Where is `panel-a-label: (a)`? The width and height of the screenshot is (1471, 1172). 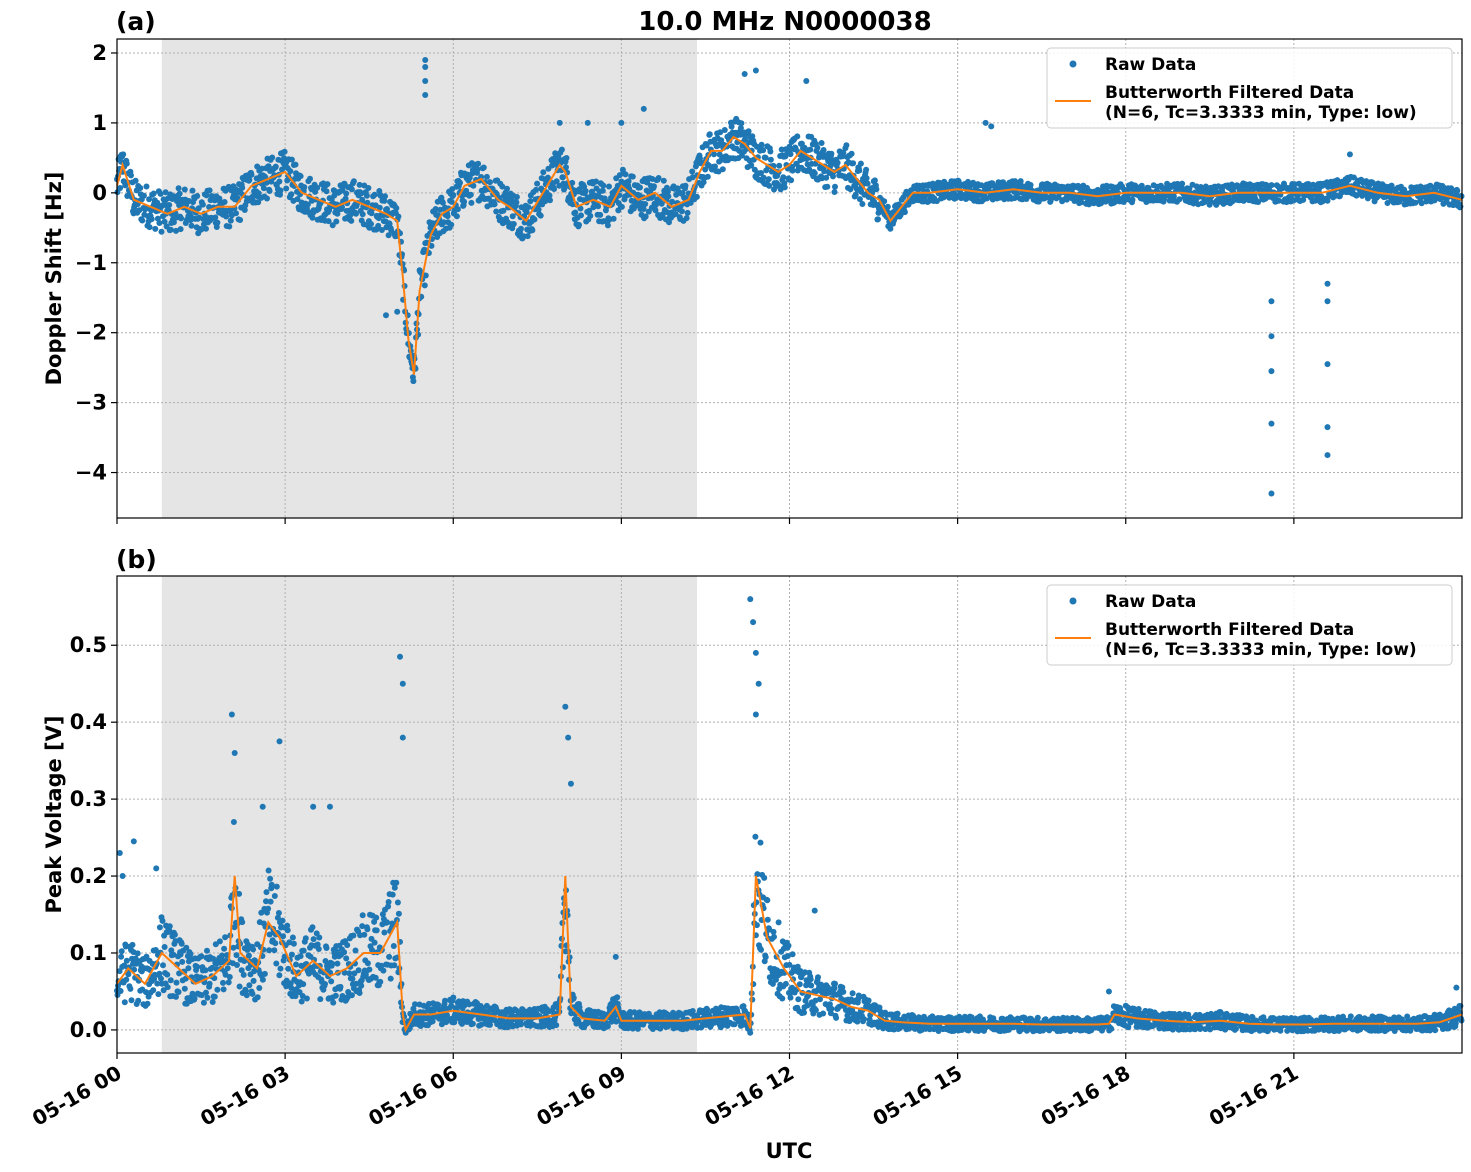
panel-a-label: (a) is located at coordinates (136, 21).